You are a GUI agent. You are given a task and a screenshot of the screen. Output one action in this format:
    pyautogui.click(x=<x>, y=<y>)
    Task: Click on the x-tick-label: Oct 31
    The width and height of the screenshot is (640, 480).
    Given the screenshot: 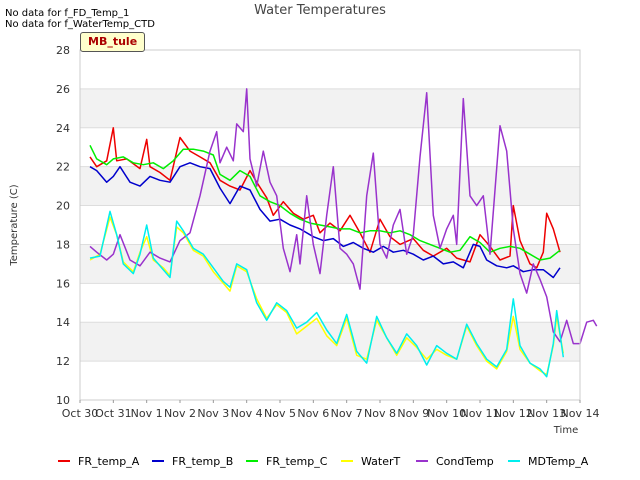 What is the action you would take?
    pyautogui.click(x=113, y=413)
    